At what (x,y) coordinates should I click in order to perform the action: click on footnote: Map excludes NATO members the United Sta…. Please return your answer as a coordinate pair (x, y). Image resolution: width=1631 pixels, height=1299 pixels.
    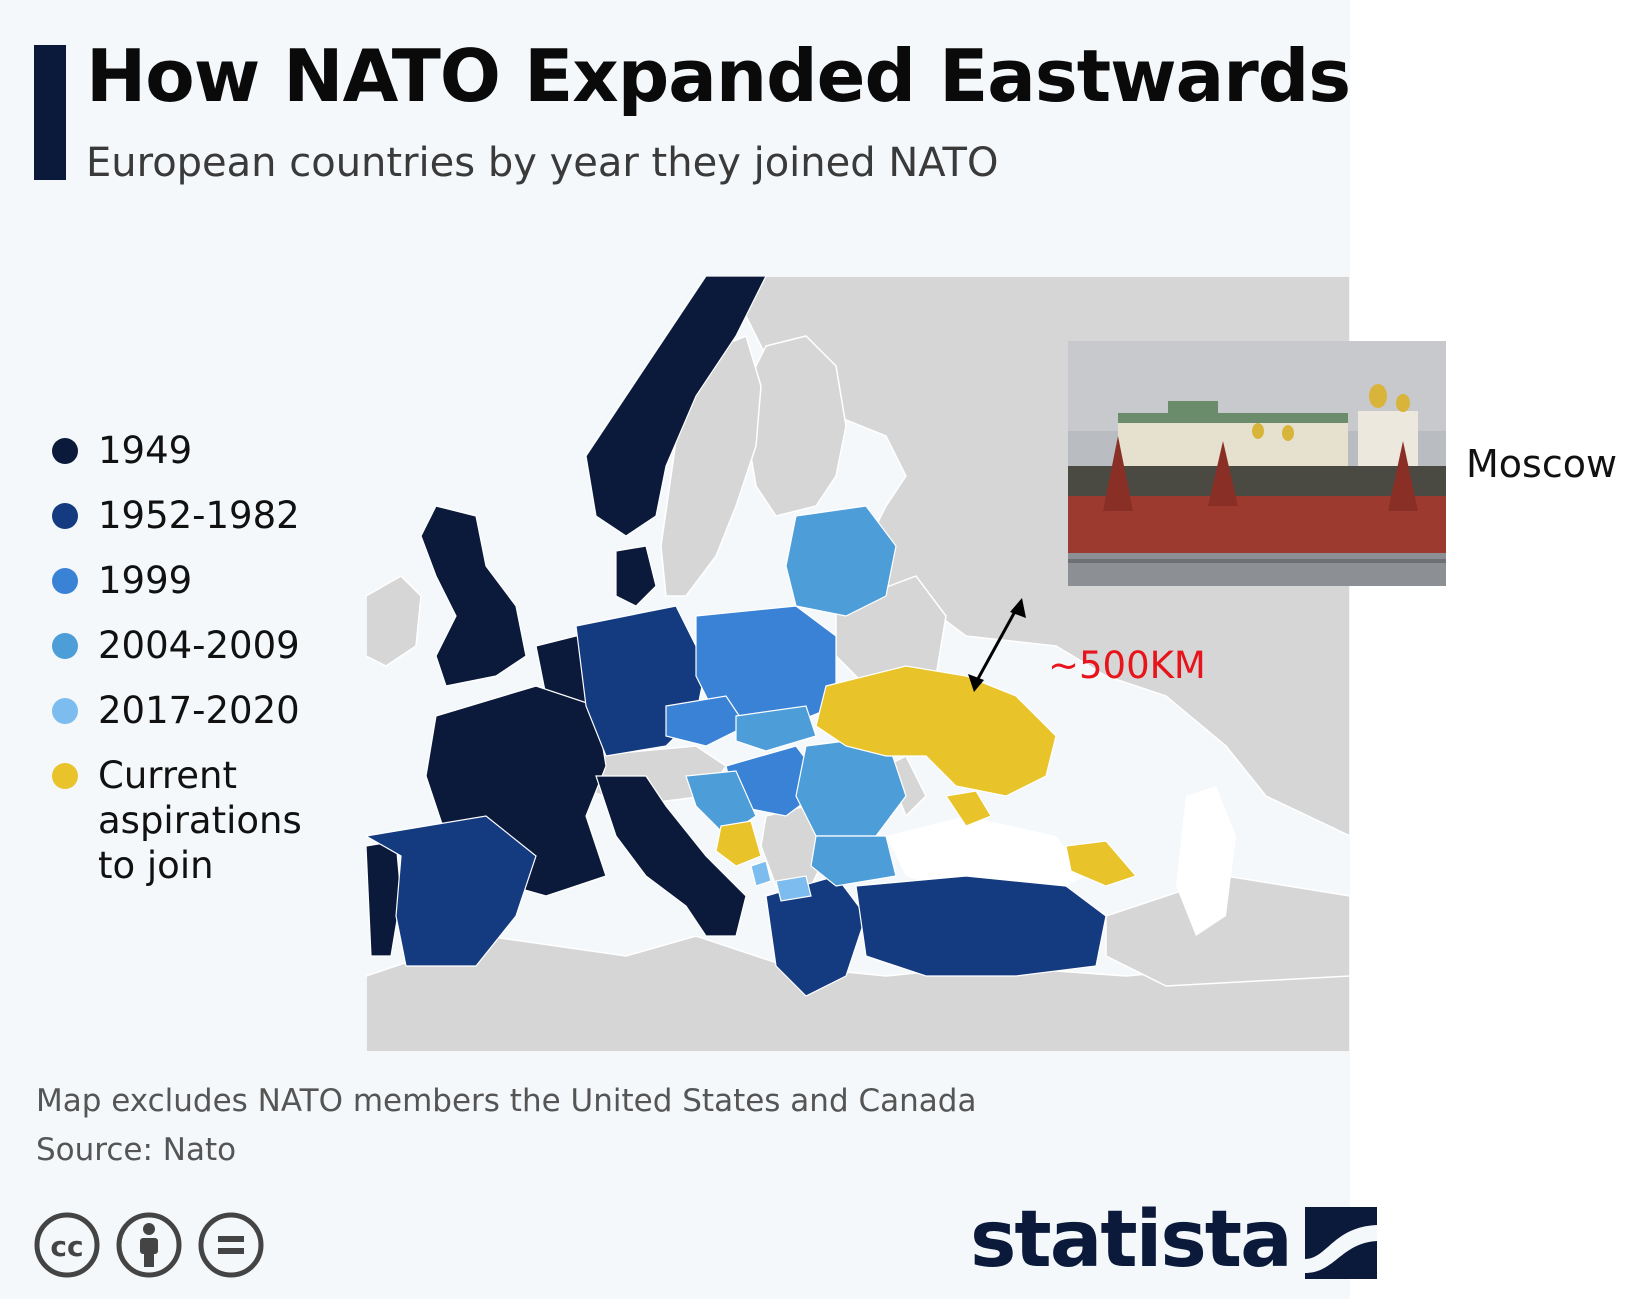
    Looking at the image, I should click on (506, 1101).